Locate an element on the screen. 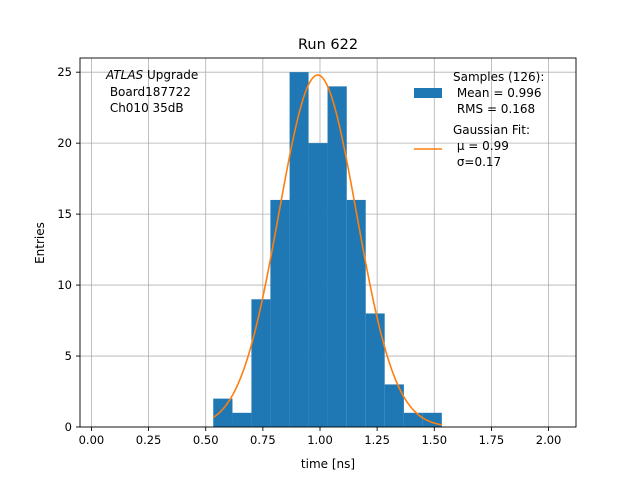 Image resolution: width=640 pixels, height=480 pixels. legend-fit-text: Gaussian Fit: μ = 0.99 σ=0.17 is located at coordinates (491, 146).